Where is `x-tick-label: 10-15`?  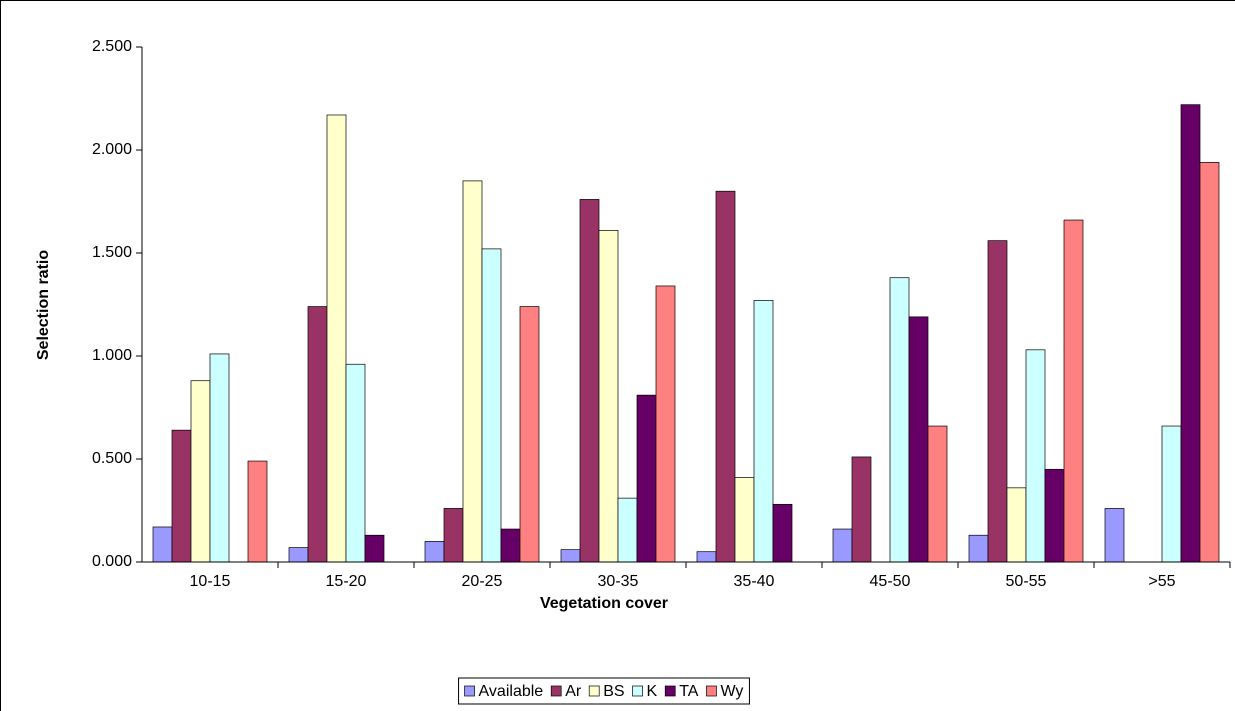 x-tick-label: 10-15 is located at coordinates (210, 581).